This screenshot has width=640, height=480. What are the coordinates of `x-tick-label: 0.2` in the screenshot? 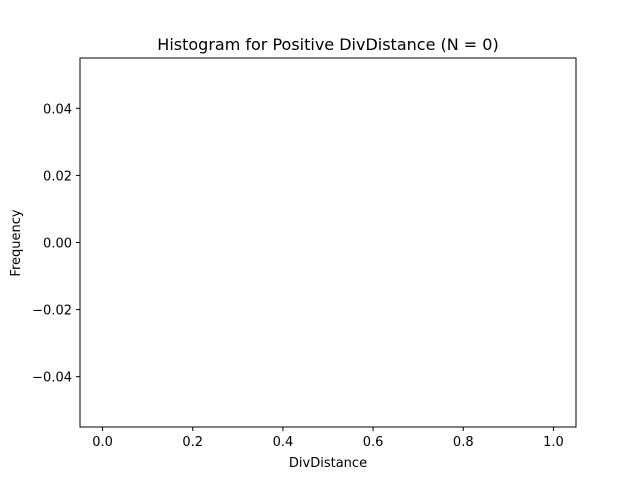 It's located at (192, 442).